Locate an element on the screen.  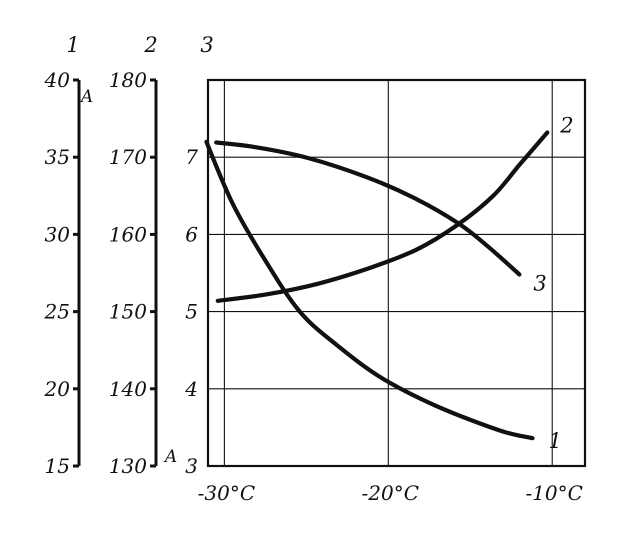
y-tick-label: 6 is located at coordinates (191, 234).